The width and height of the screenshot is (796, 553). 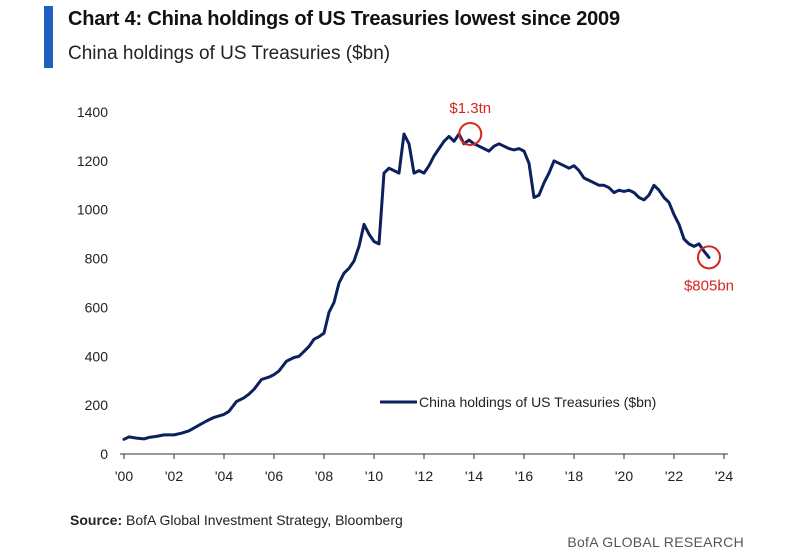 I want to click on source-label: Source:, so click(x=96, y=520).